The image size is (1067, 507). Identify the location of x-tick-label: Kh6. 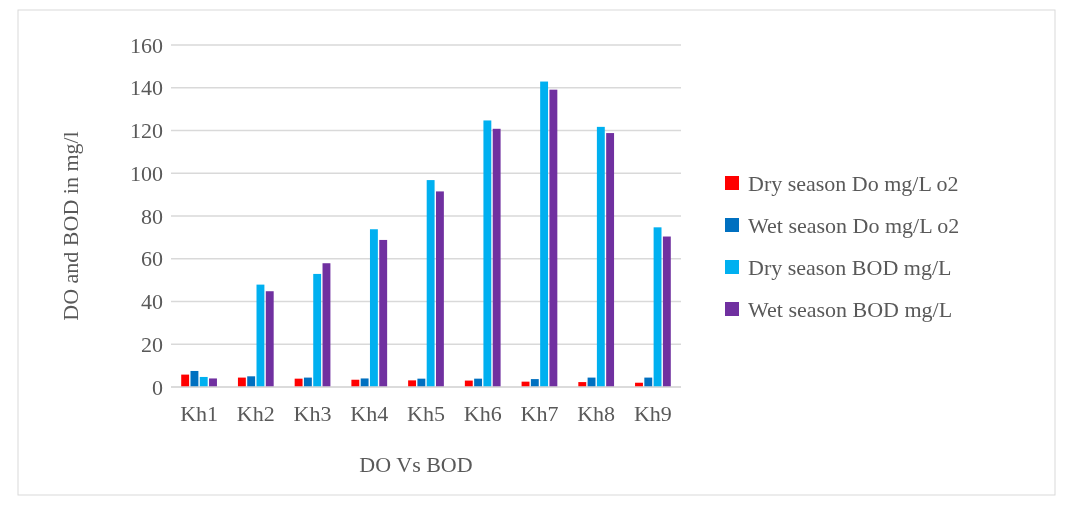
(482, 413).